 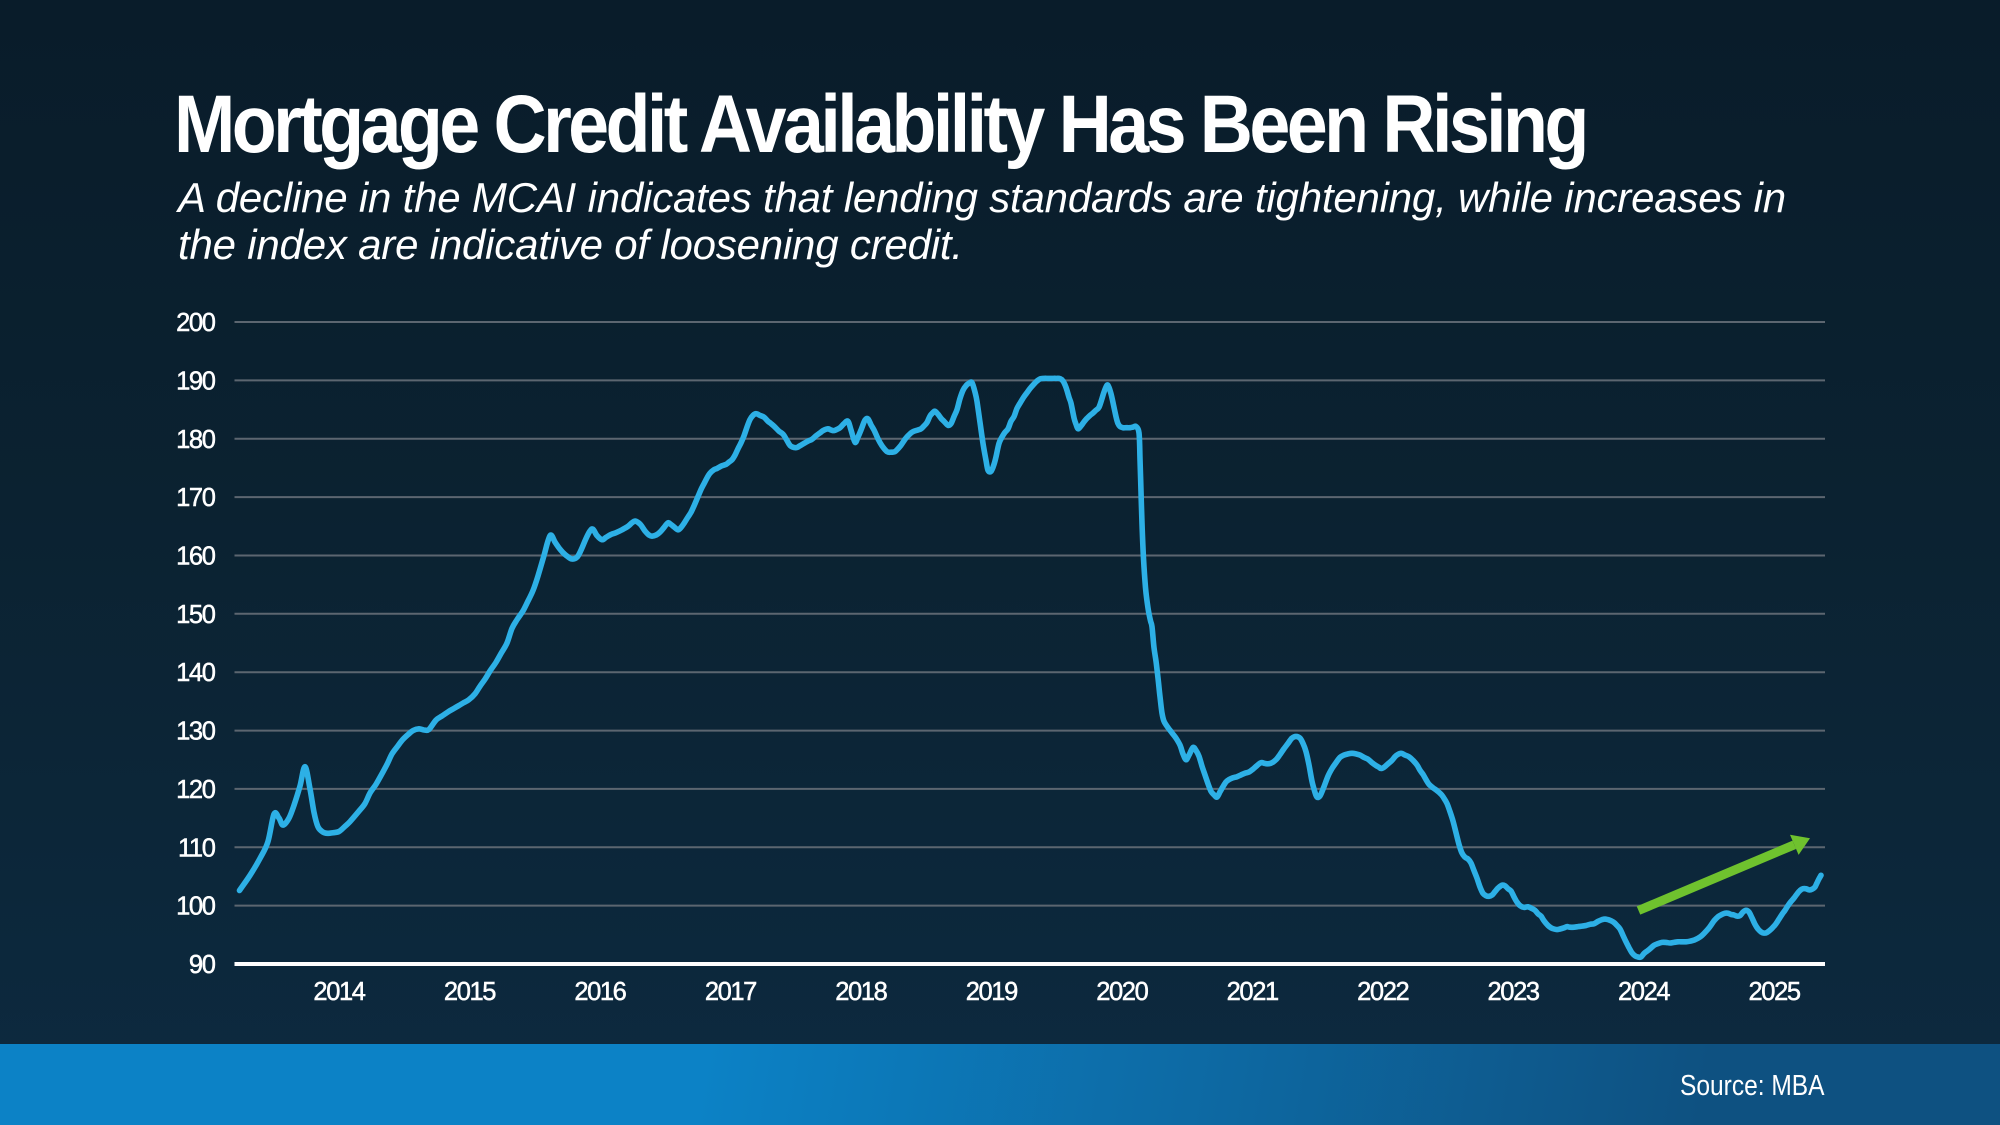 I want to click on svg-text: 90, so click(x=202, y=965).